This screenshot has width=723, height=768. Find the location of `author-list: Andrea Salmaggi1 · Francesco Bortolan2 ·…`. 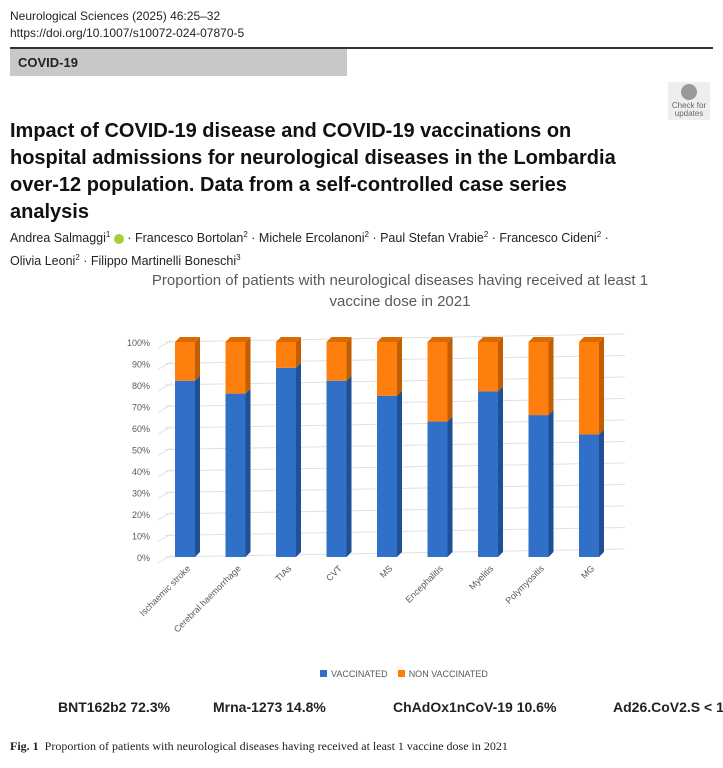

author-list: Andrea Salmaggi1 · Francesco Bortolan2 ·… is located at coordinates (309, 249).